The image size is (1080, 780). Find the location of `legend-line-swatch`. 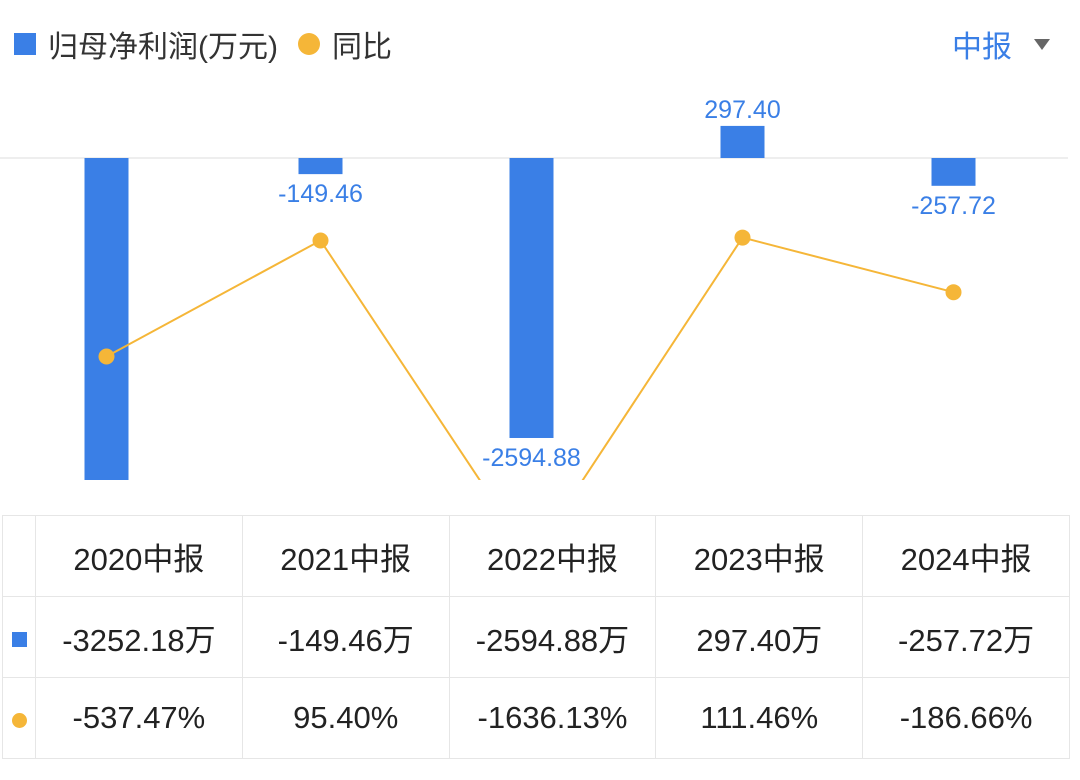

legend-line-swatch is located at coordinates (308, 44).